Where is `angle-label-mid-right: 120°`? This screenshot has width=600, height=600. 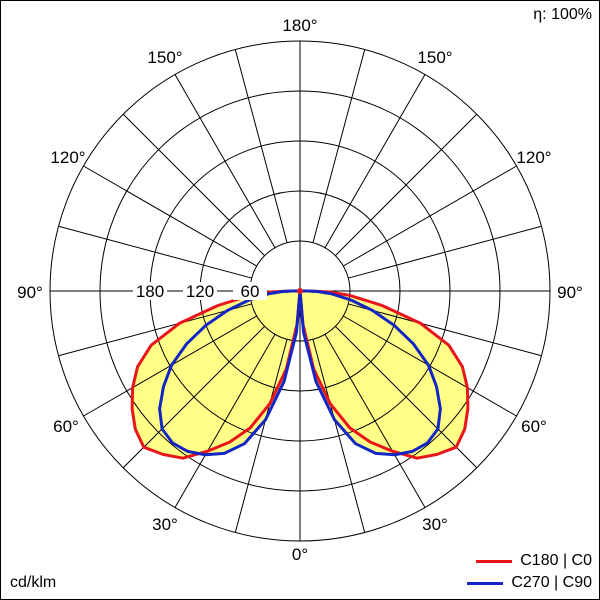 angle-label-mid-right: 120° is located at coordinates (533, 157).